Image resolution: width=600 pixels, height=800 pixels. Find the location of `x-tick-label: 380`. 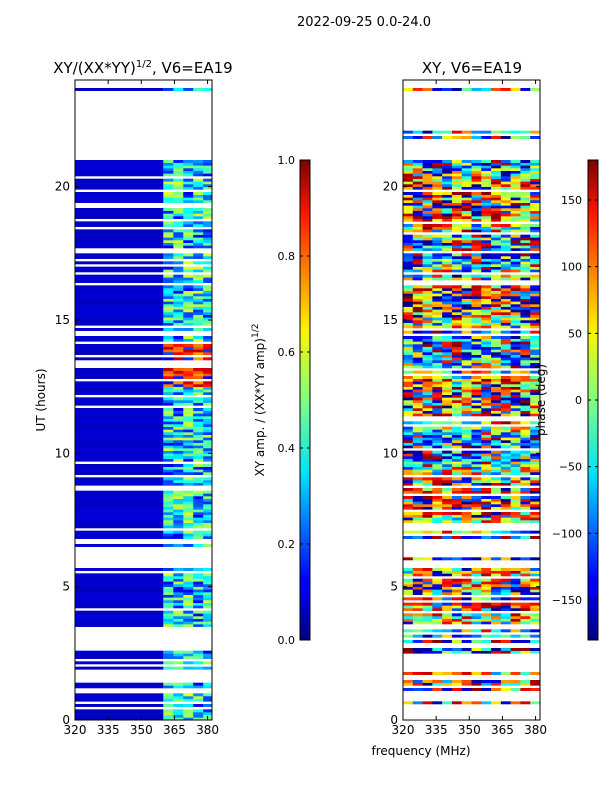

x-tick-label: 380 is located at coordinates (535, 730).